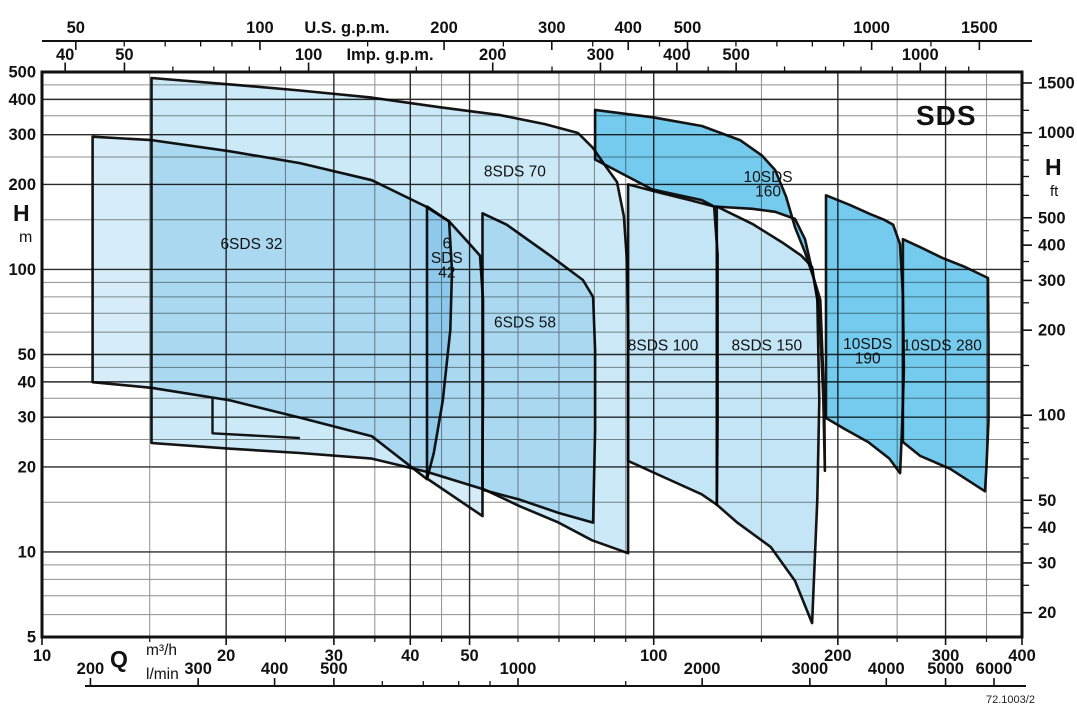 The image size is (1077, 718). I want to click on flow-m3h-tick-label: 40, so click(410, 656).